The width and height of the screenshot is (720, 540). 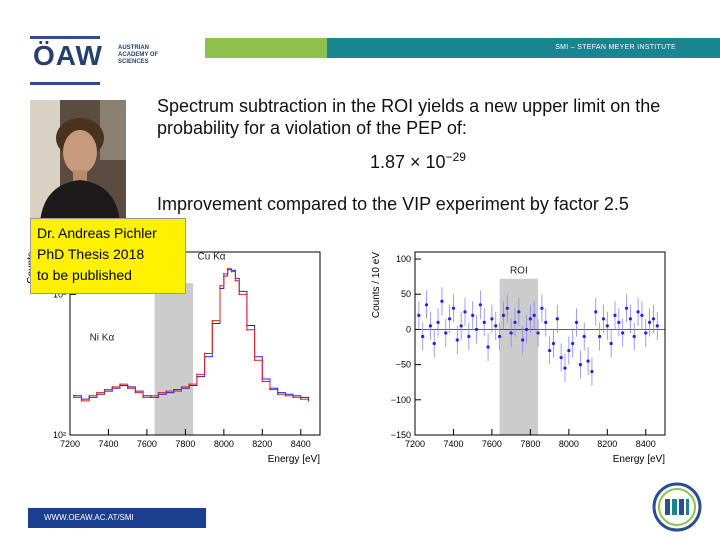 I want to click on formula-exponent: −29, so click(x=455, y=157).